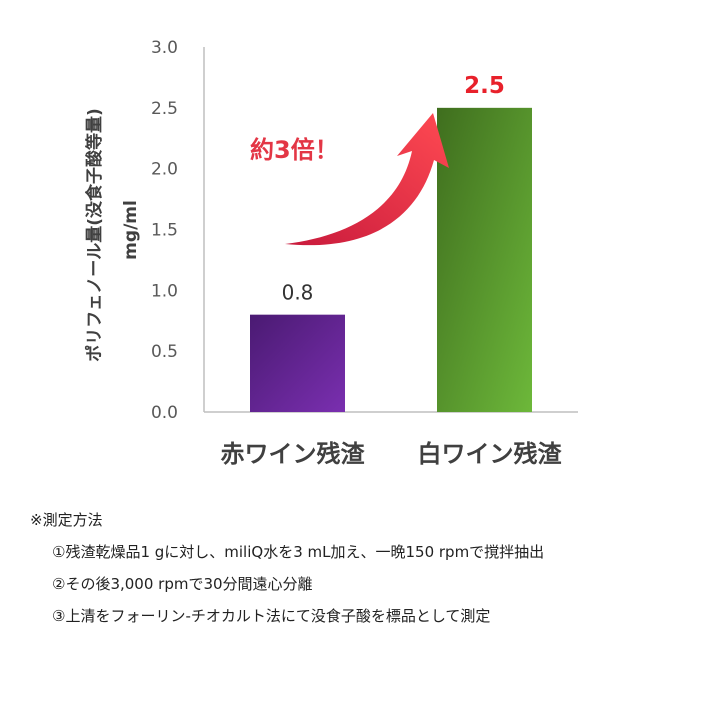 This screenshot has width=711, height=711. What do you see at coordinates (94, 235) in the screenshot?
I see `y-axis-title: ポリフェノール量(没食子酸等量)` at bounding box center [94, 235].